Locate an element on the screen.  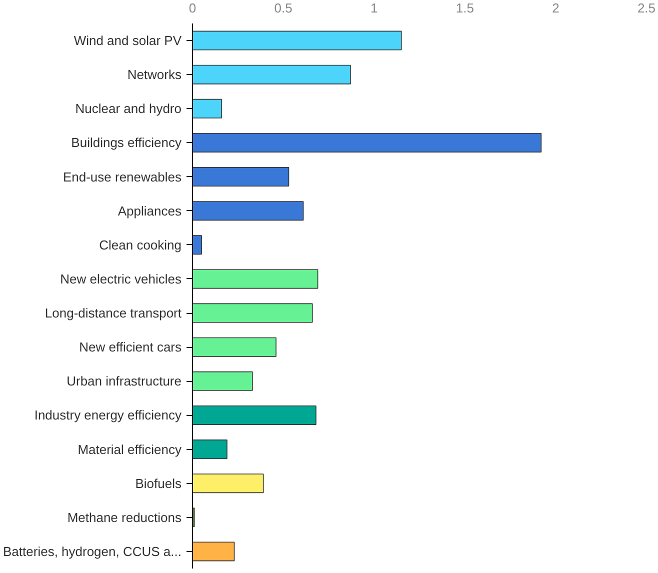
y-tick-label: Clean cooking is located at coordinates (140, 244).